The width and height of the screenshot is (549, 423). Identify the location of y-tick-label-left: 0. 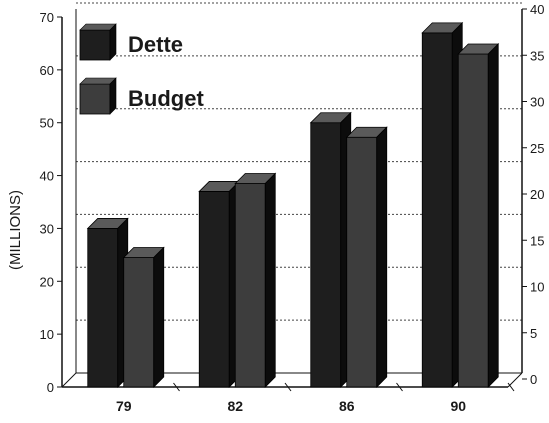
(50, 387).